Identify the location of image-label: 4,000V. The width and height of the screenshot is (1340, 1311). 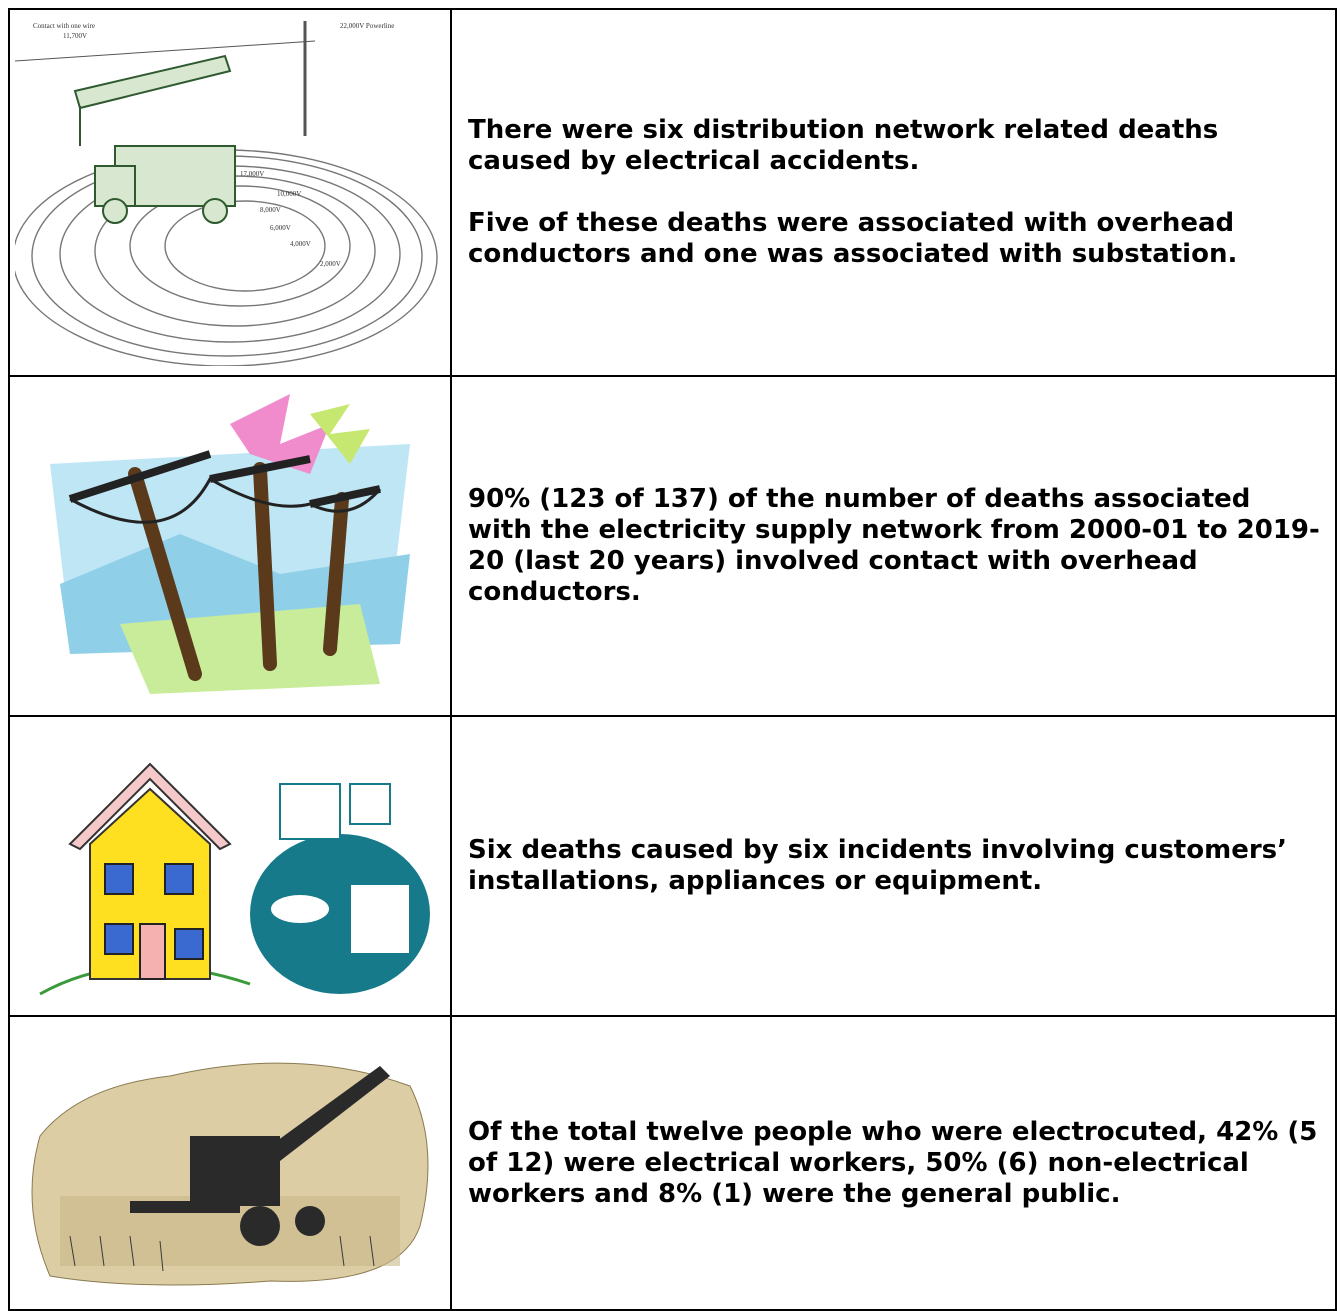
(300, 244).